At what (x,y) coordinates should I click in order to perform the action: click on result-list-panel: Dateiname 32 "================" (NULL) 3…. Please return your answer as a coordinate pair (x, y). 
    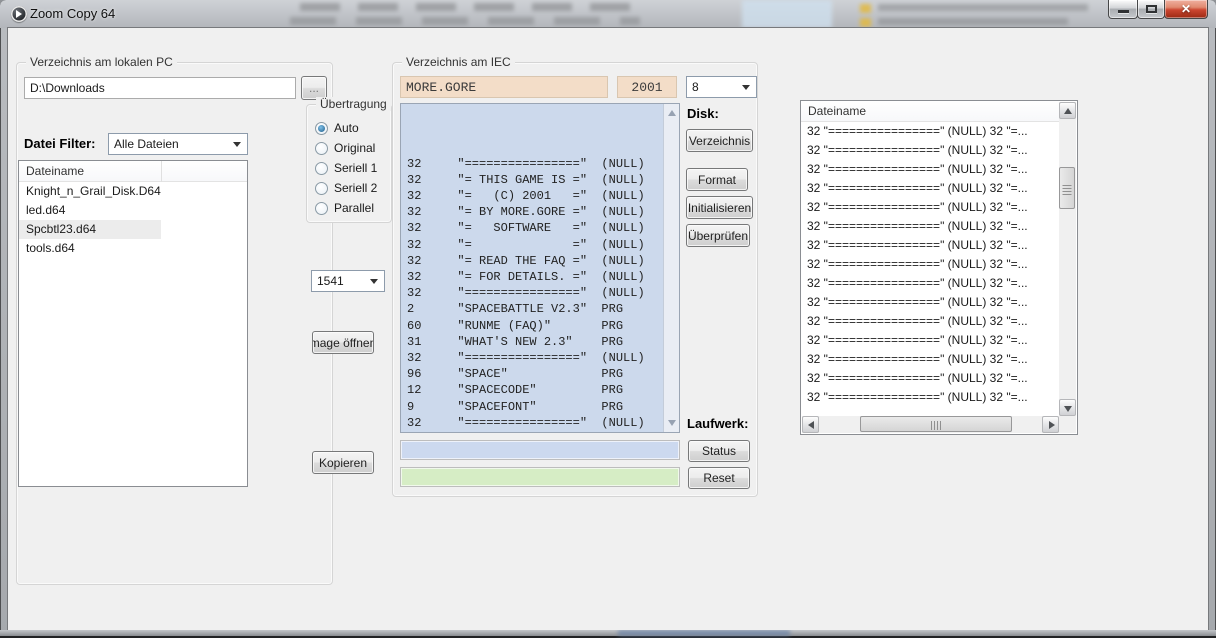
    Looking at the image, I should click on (939, 267).